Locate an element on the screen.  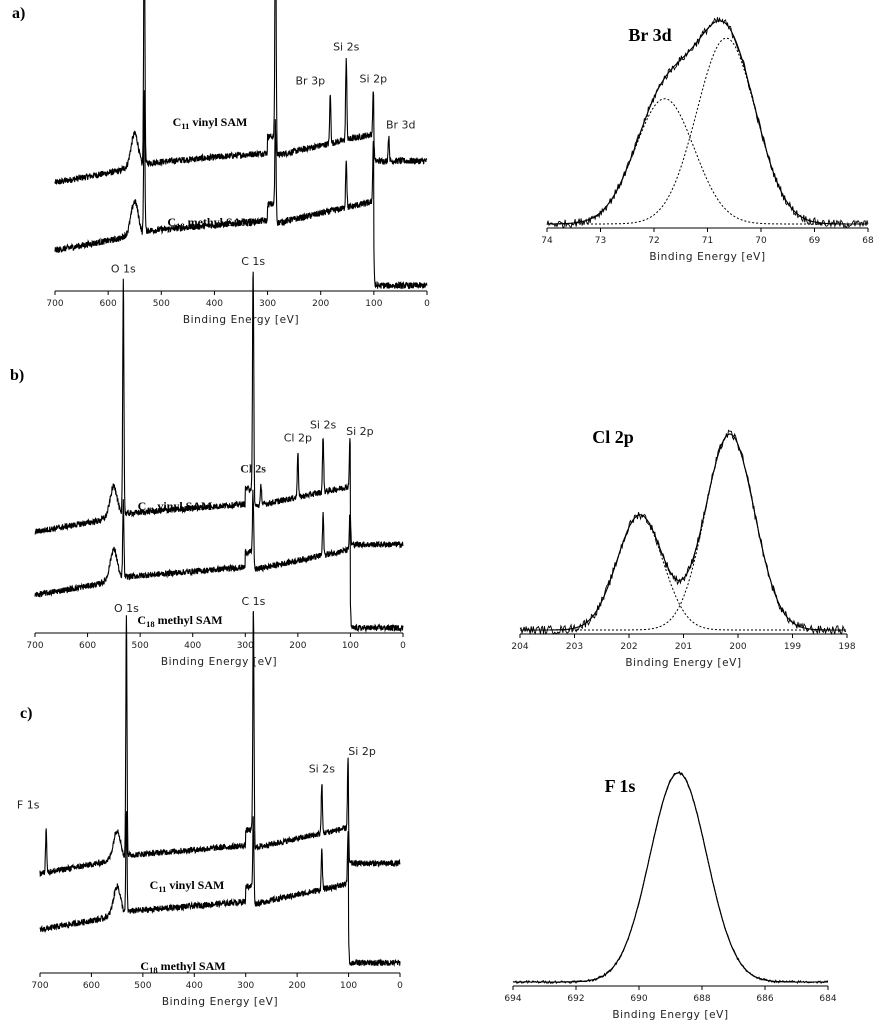
chart-title: Cl 2p is located at coordinates (613, 437).